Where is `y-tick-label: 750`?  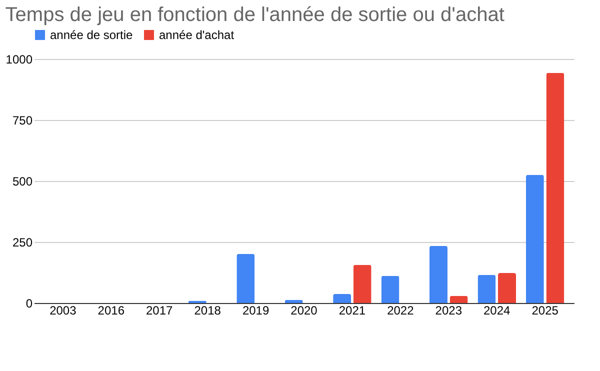 y-tick-label: 750 is located at coordinates (22, 121).